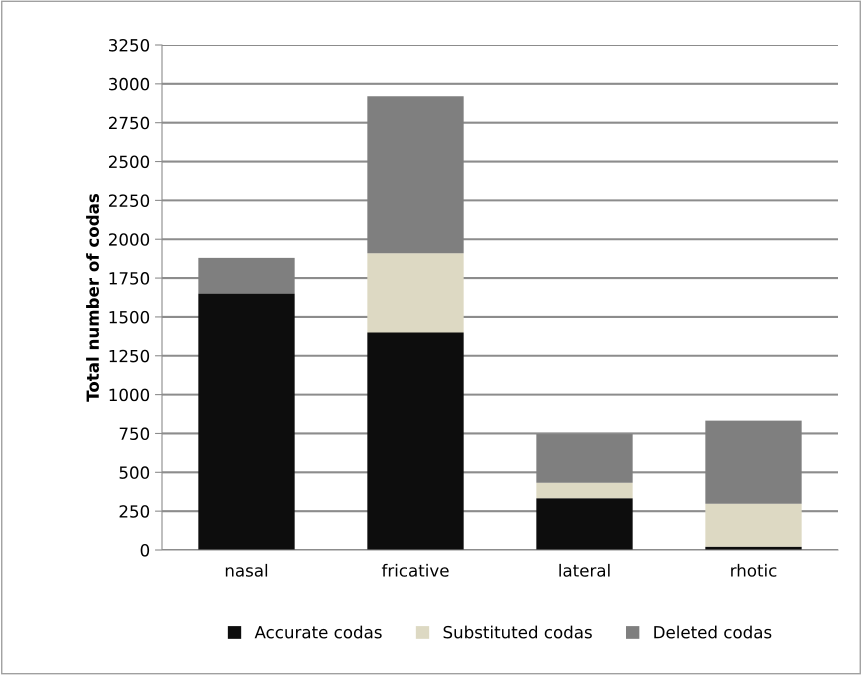  What do you see at coordinates (135, 511) in the screenshot?
I see `y-tick-label: 250` at bounding box center [135, 511].